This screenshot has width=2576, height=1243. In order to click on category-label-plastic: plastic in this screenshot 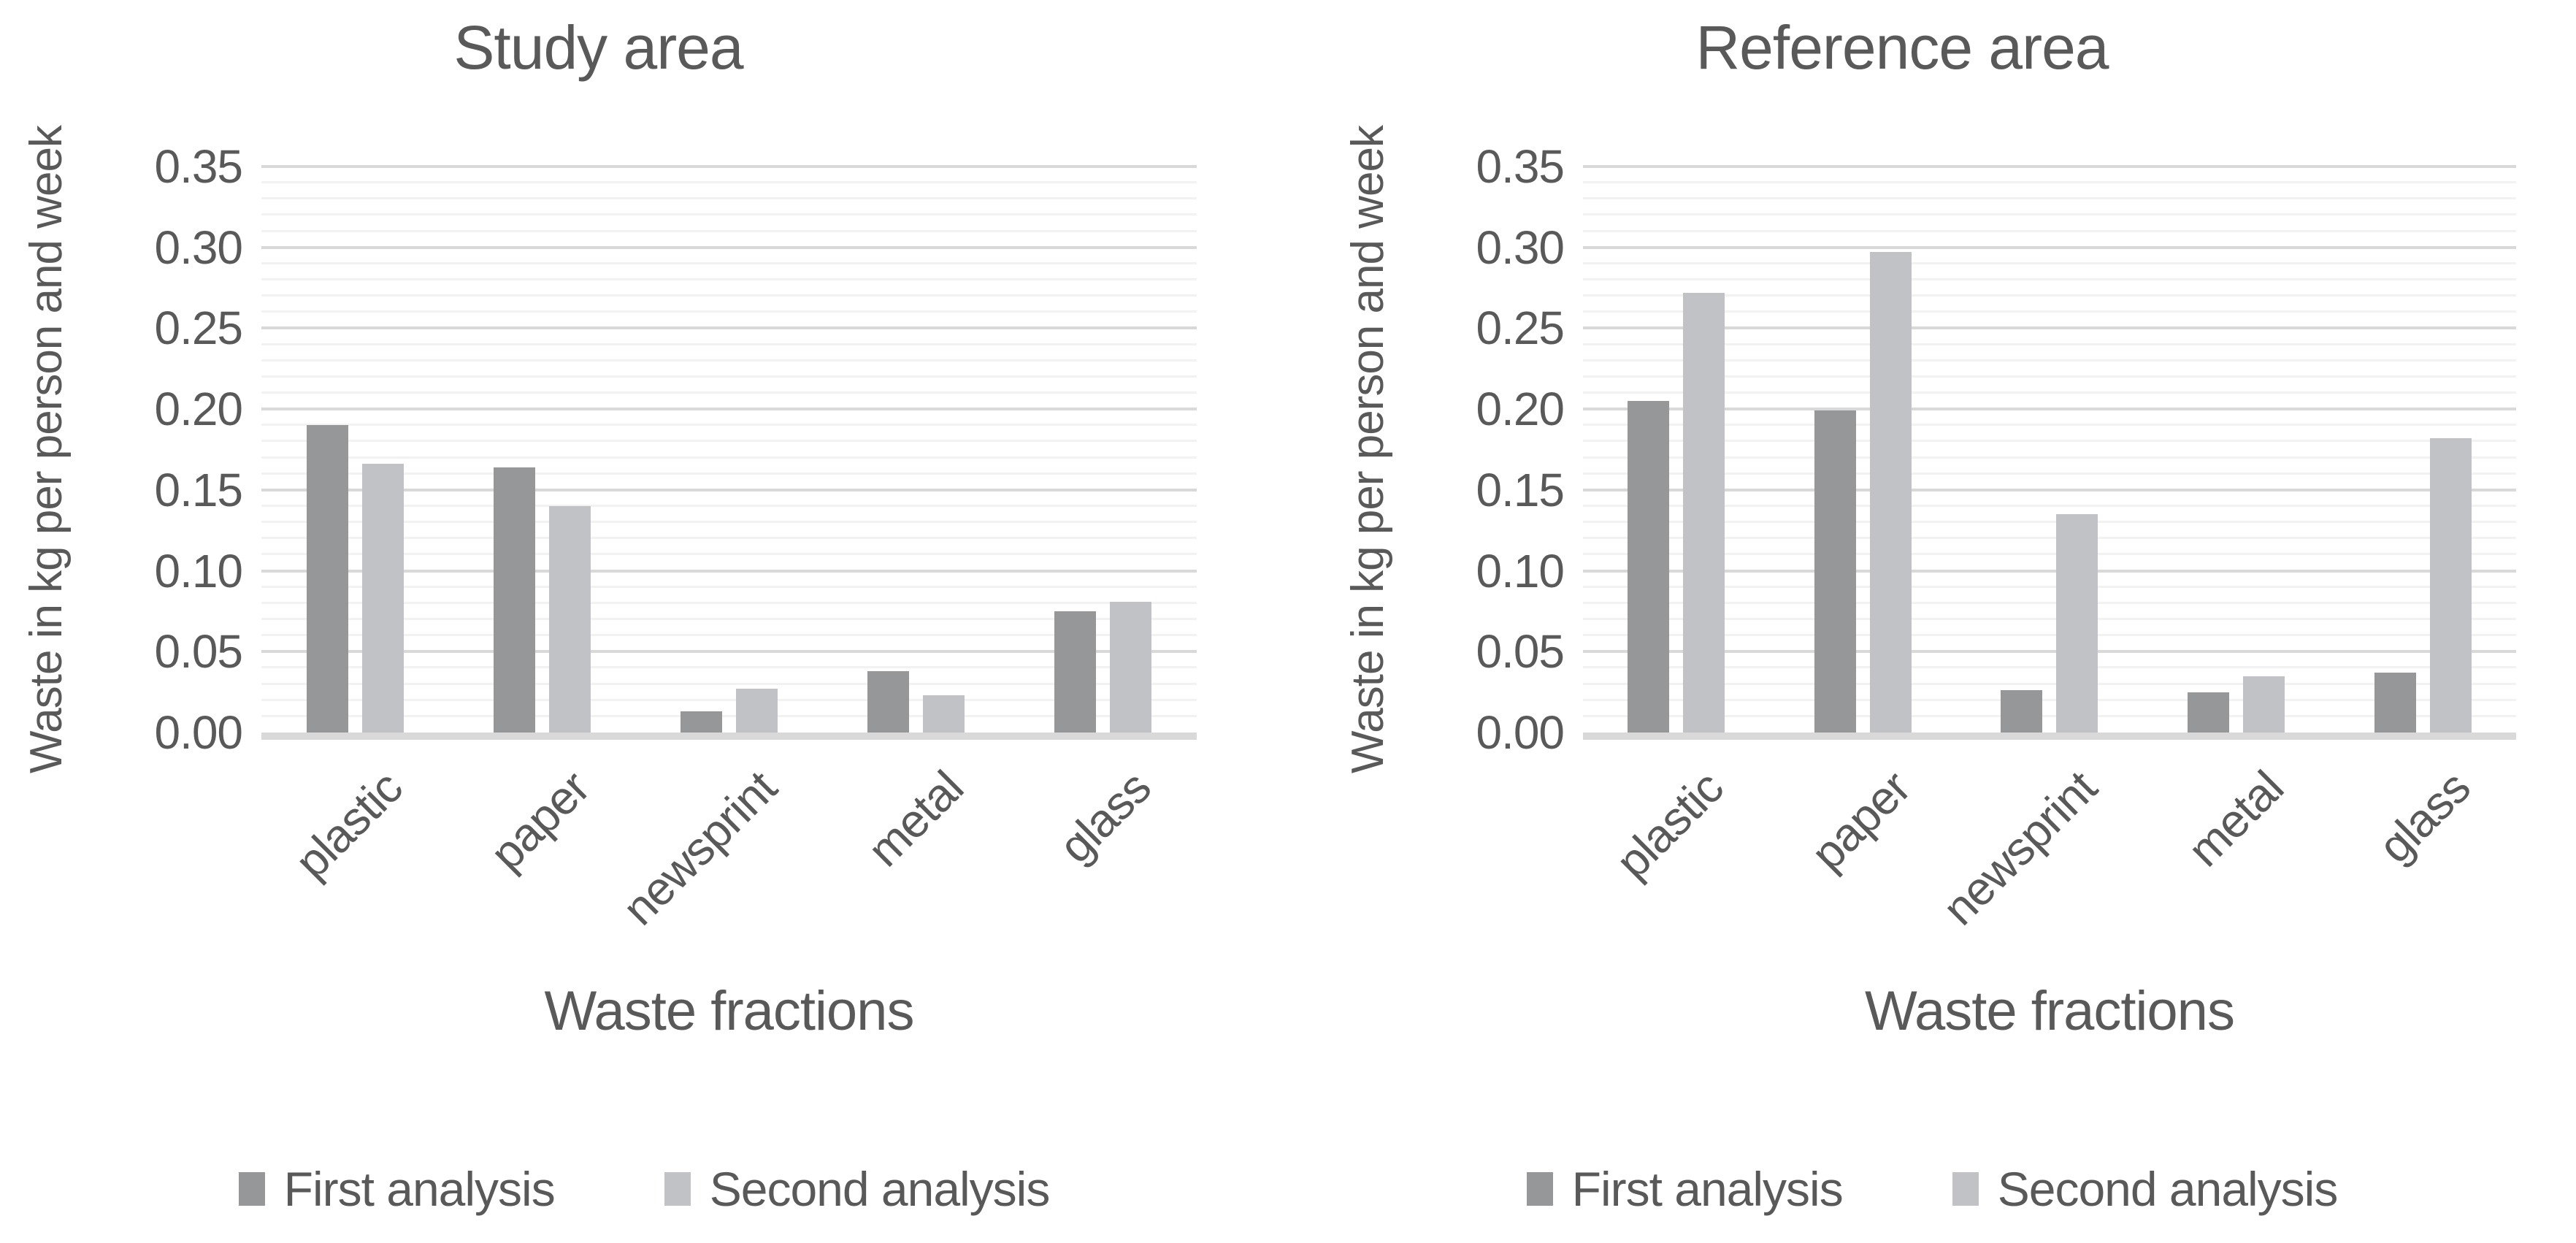, I will do `click(1670, 825)`.